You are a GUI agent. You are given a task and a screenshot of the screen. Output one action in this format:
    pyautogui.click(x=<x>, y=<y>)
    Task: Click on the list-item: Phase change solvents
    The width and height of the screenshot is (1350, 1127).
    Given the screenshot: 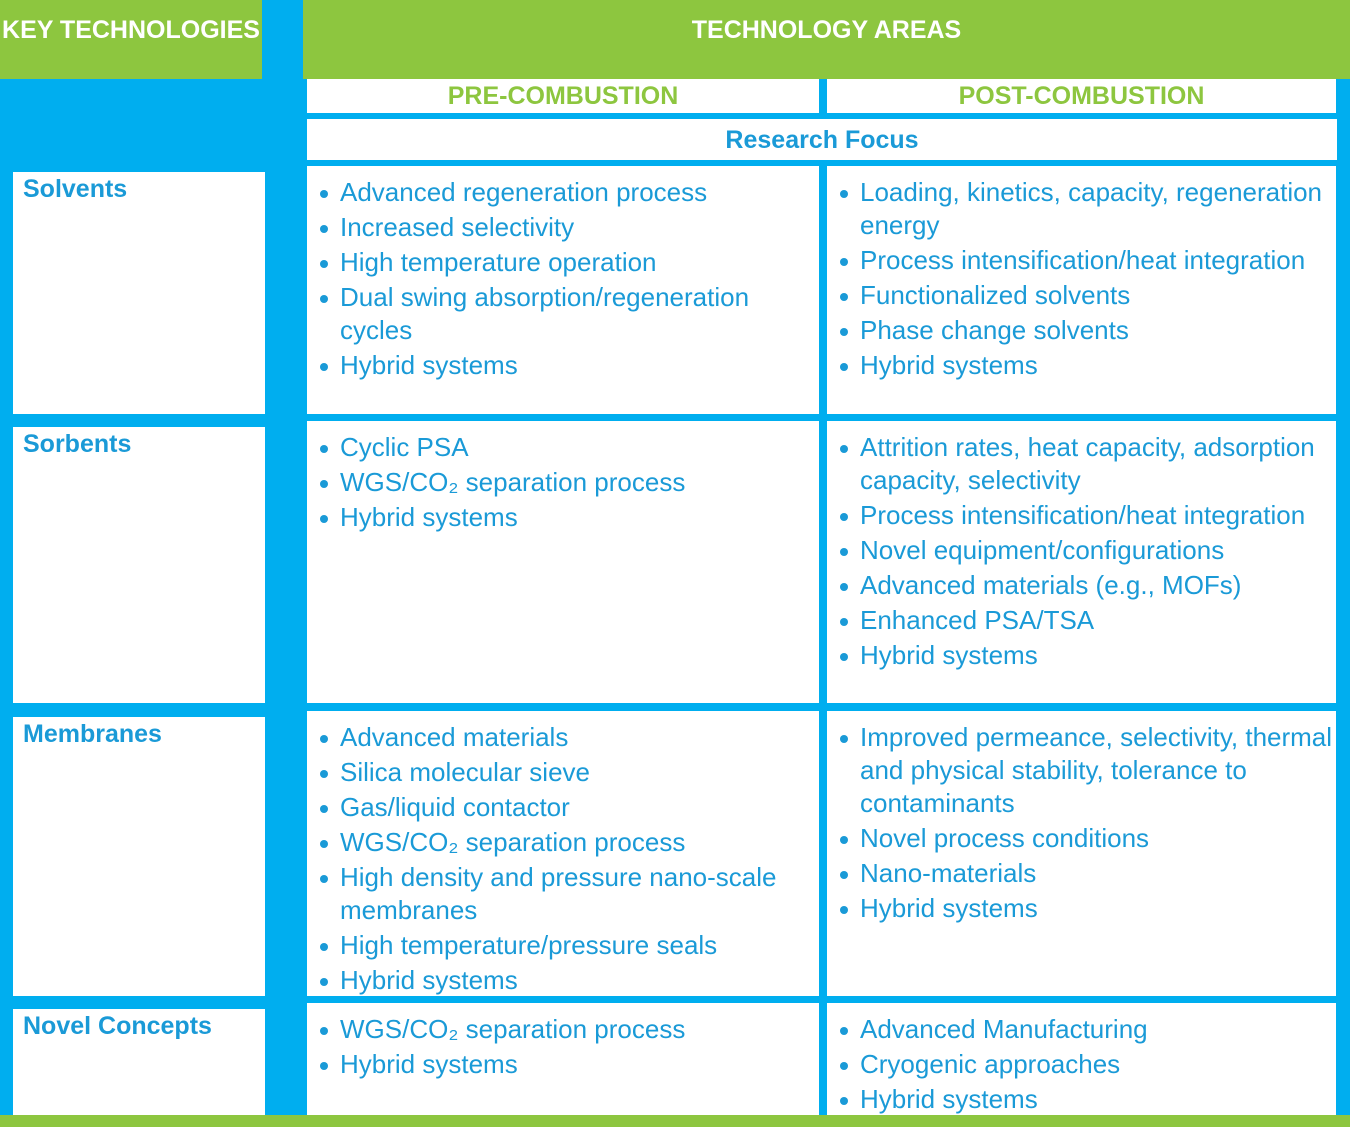 What is the action you would take?
    pyautogui.click(x=1086, y=330)
    